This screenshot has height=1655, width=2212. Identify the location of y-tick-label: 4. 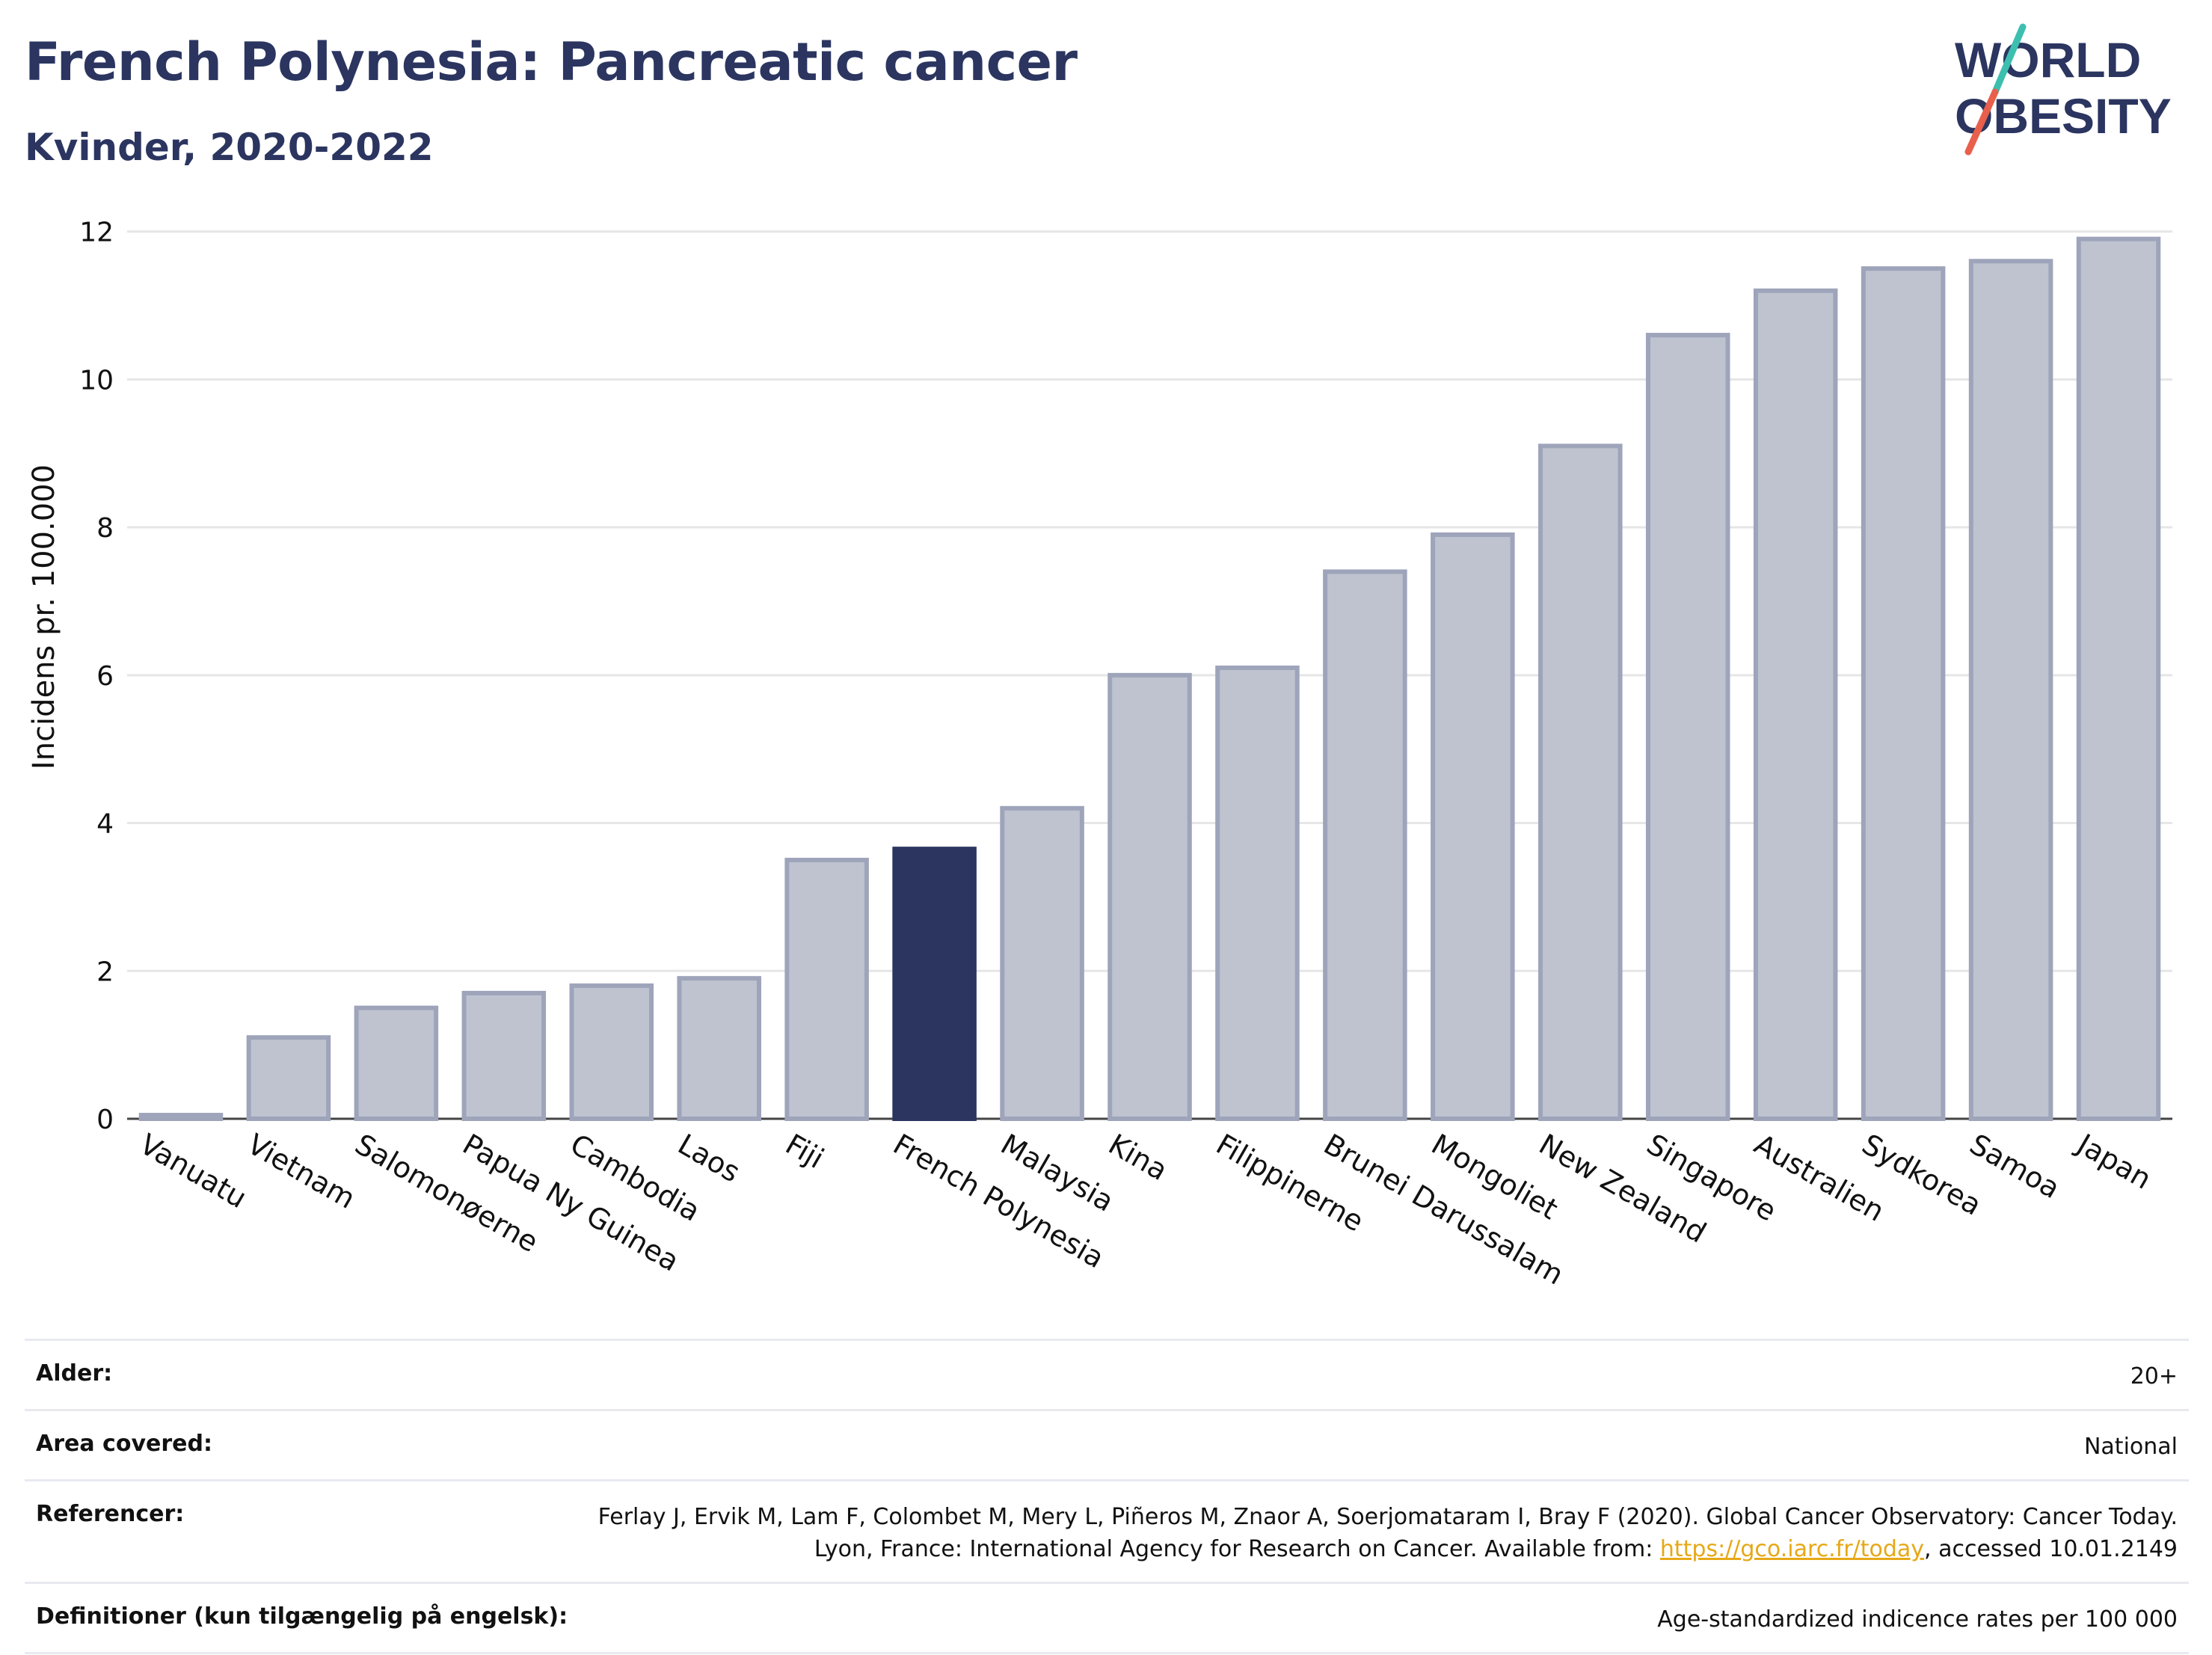
(105, 824).